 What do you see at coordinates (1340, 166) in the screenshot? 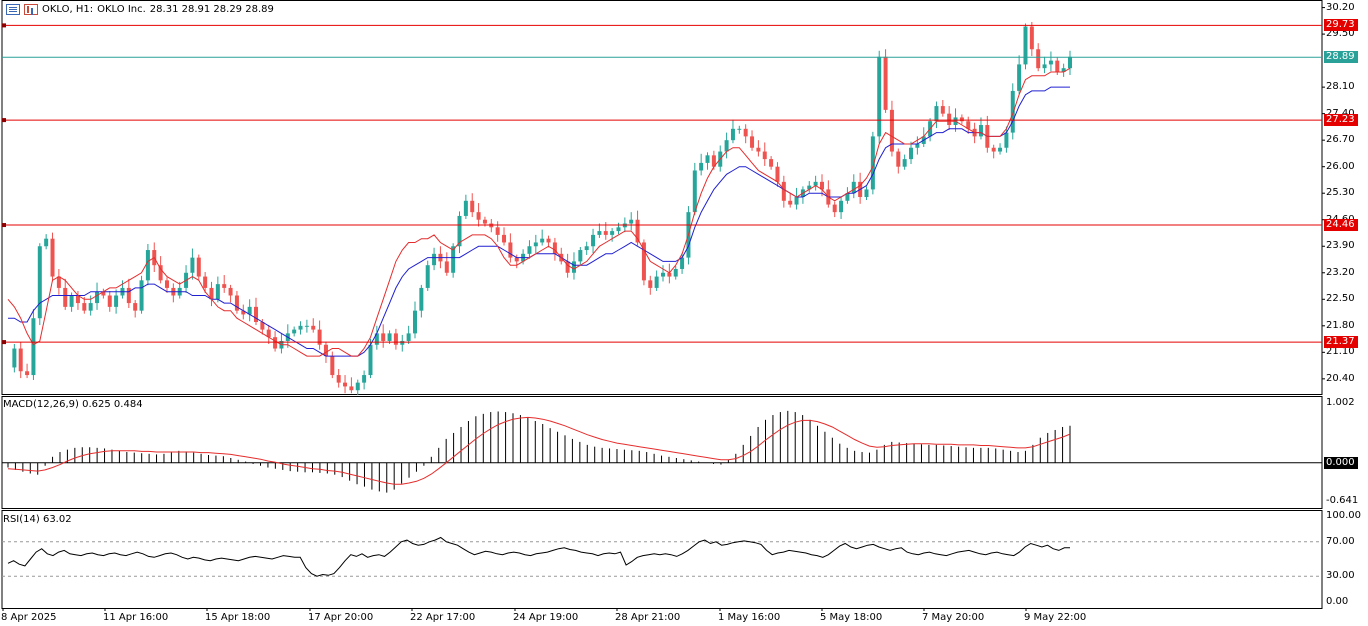
I see `price-axis-label: 26.00` at bounding box center [1340, 166].